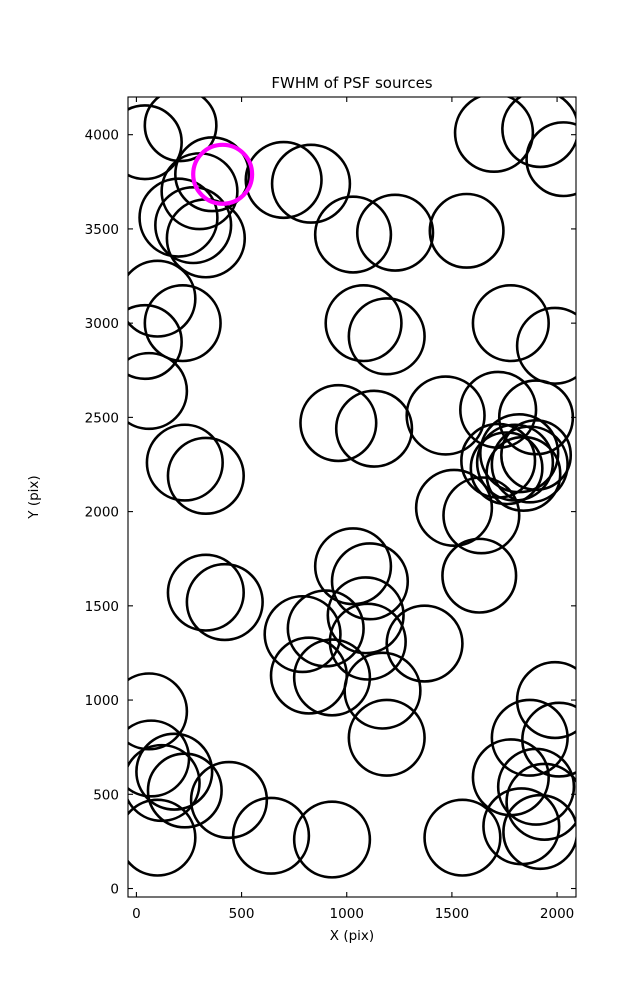  What do you see at coordinates (452, 914) in the screenshot?
I see `x-tick-label: 1500` at bounding box center [452, 914].